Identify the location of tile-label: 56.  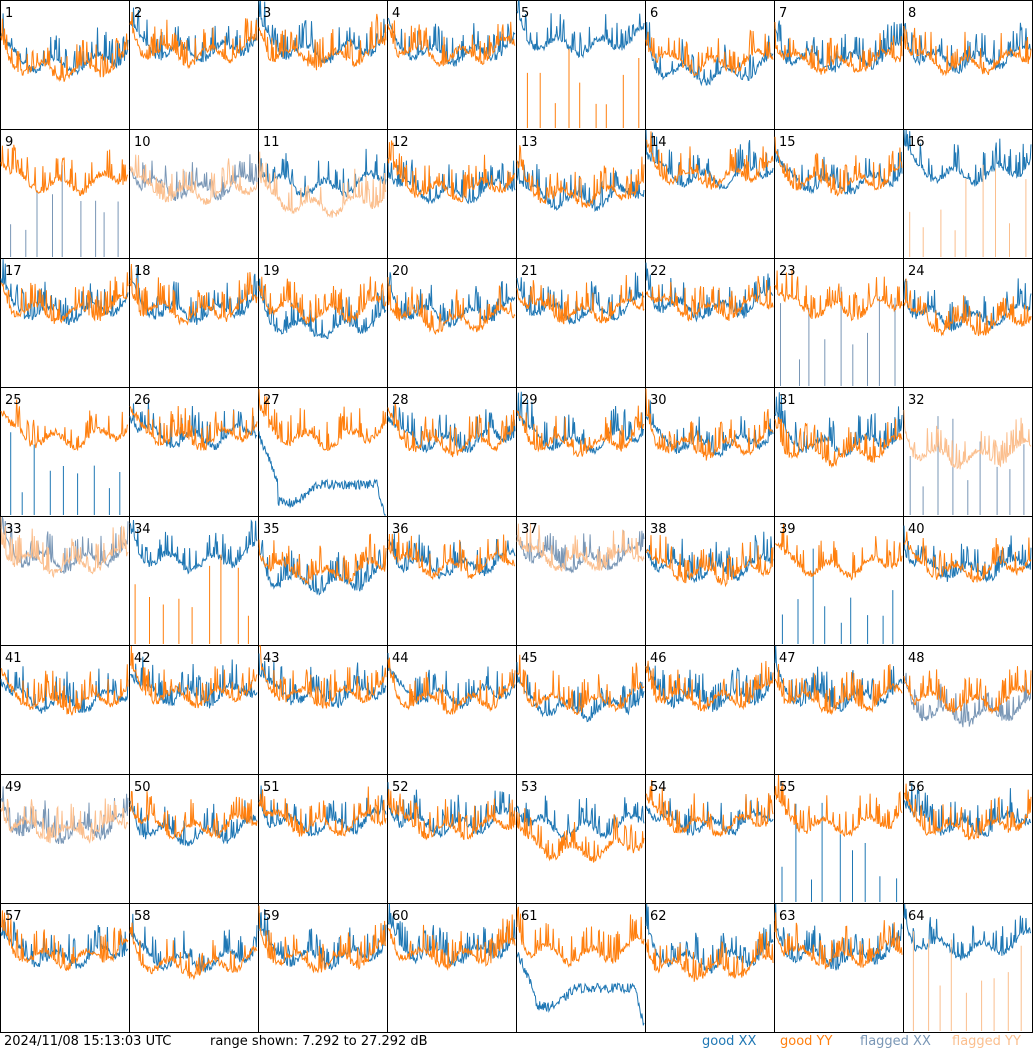
(916, 787).